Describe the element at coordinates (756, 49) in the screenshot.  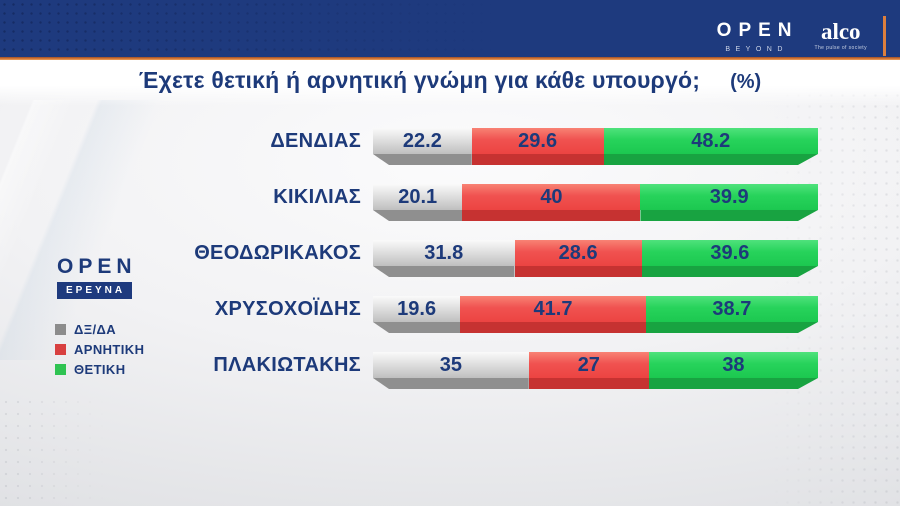
I see `beyond-logo-text: BEYOND` at that location.